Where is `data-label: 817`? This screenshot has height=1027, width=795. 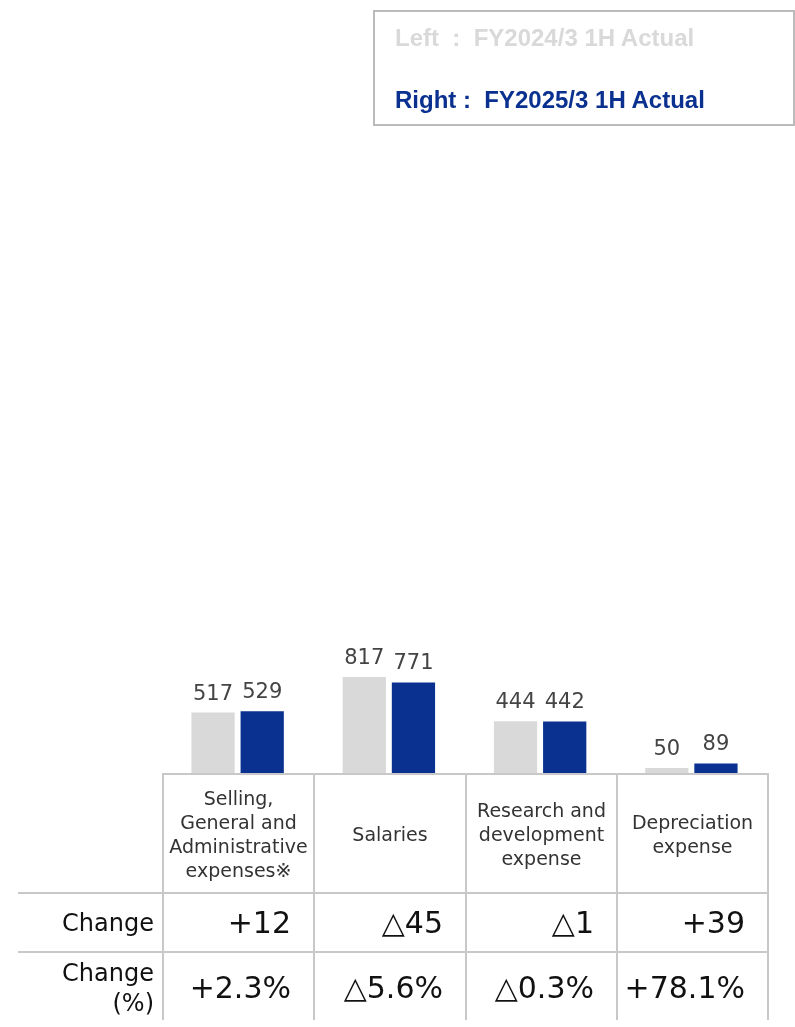 data-label: 817 is located at coordinates (364, 656).